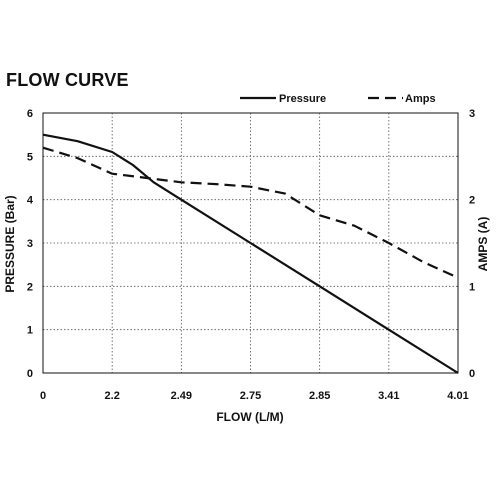  Describe the element at coordinates (30, 201) in the screenshot. I see `y-tick-label: 4` at that location.